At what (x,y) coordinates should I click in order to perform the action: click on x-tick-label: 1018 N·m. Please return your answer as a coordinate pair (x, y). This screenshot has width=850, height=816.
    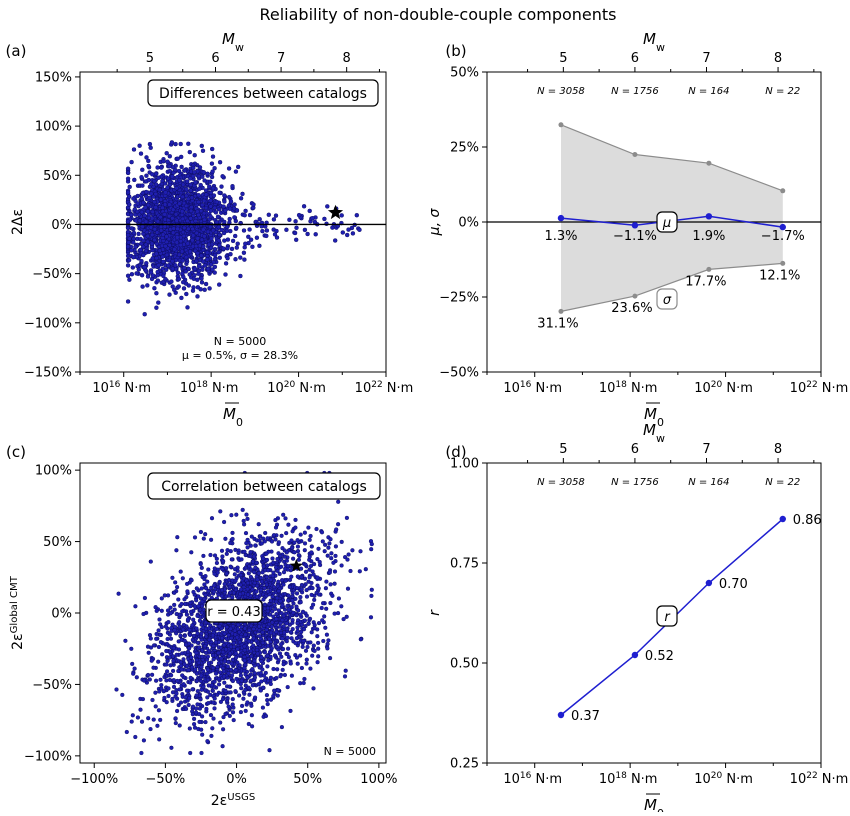
    Looking at the image, I should click on (628, 388).